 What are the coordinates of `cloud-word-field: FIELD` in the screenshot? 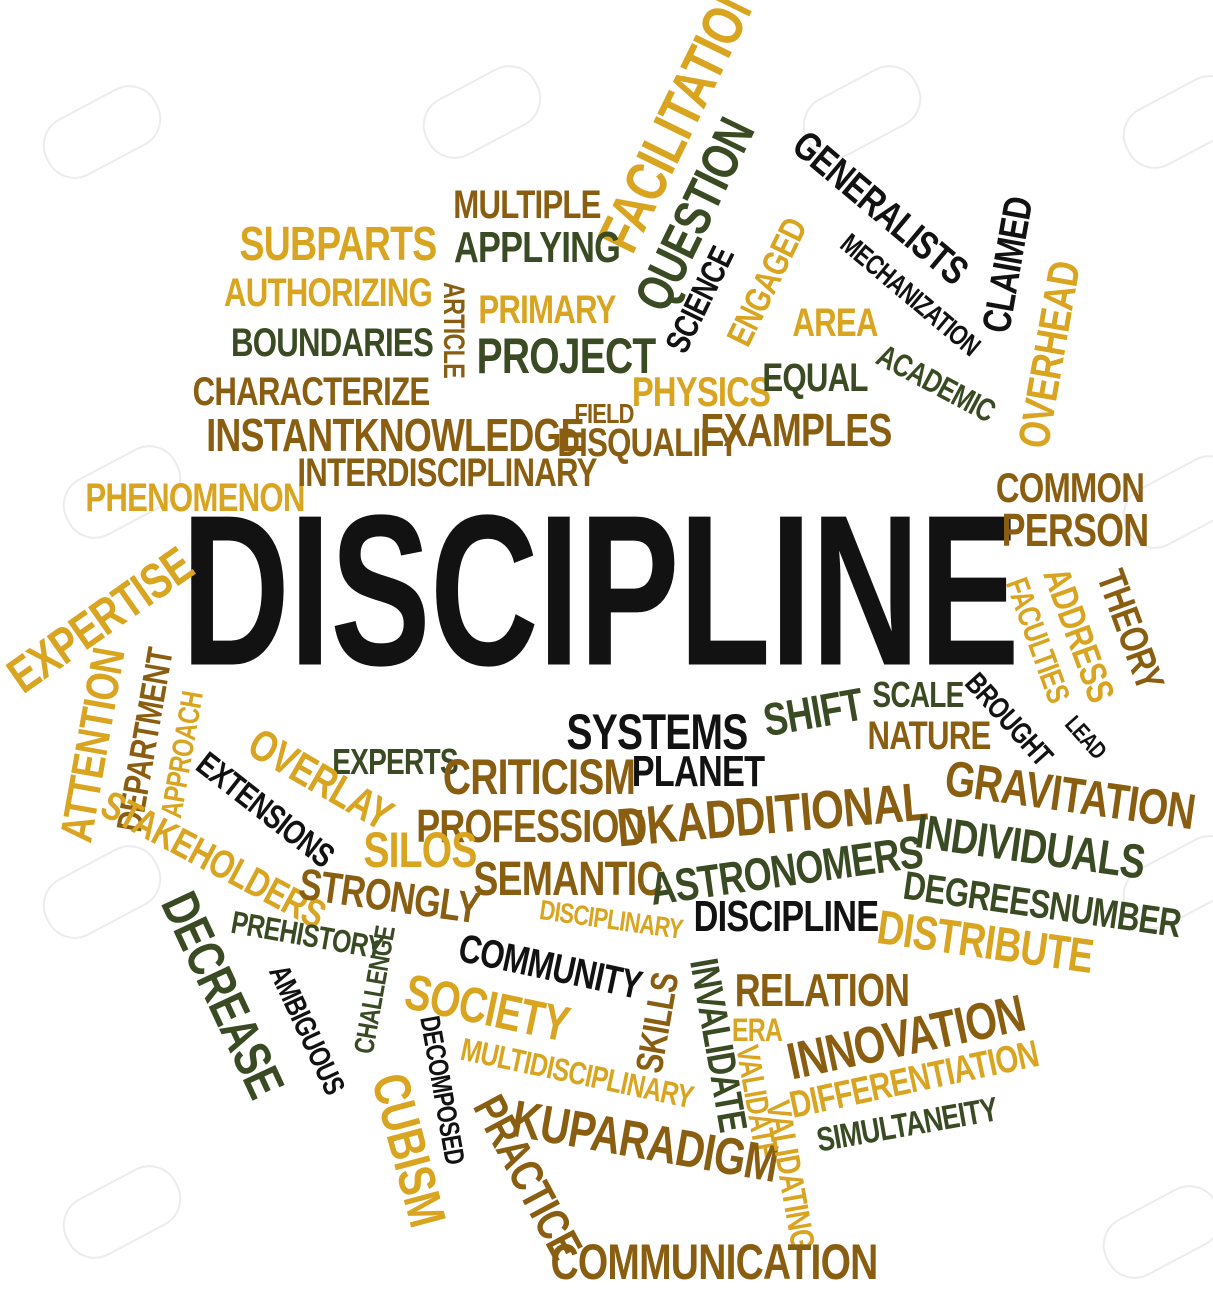 It's located at (604, 413).